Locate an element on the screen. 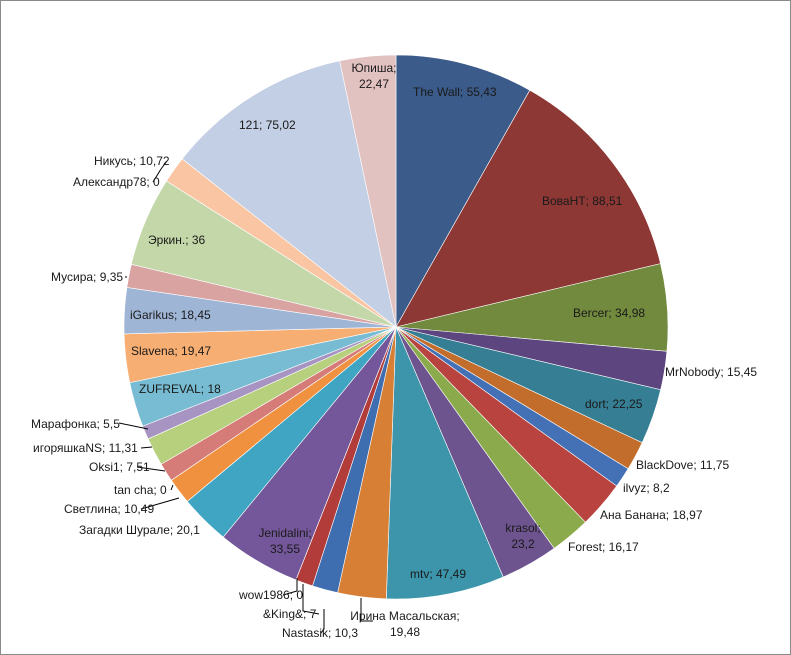  leader-line-игоряшкаns is located at coordinates (146, 447).